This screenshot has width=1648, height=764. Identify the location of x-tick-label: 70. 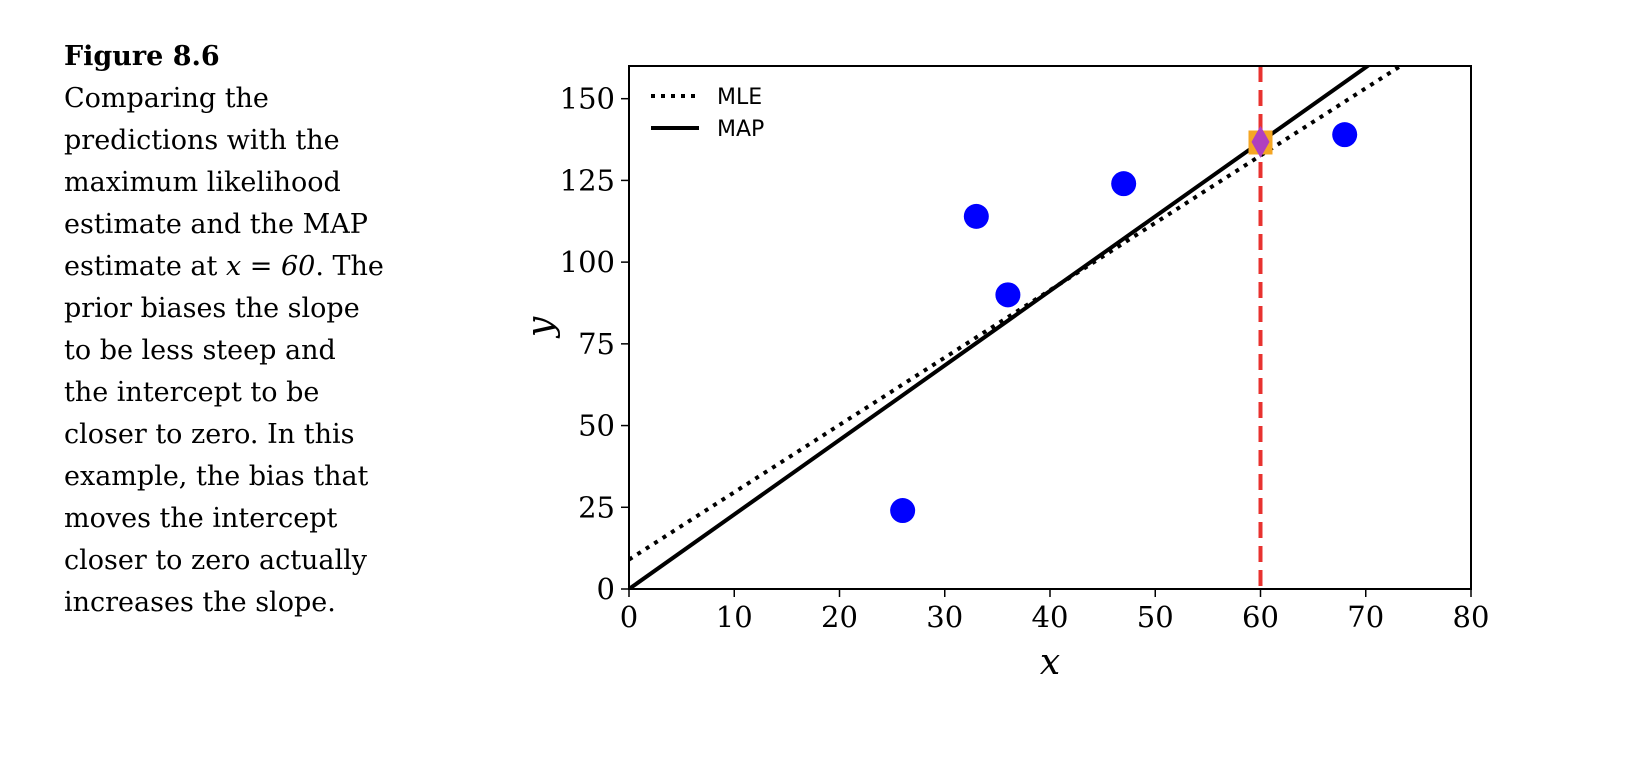
(1365, 617).